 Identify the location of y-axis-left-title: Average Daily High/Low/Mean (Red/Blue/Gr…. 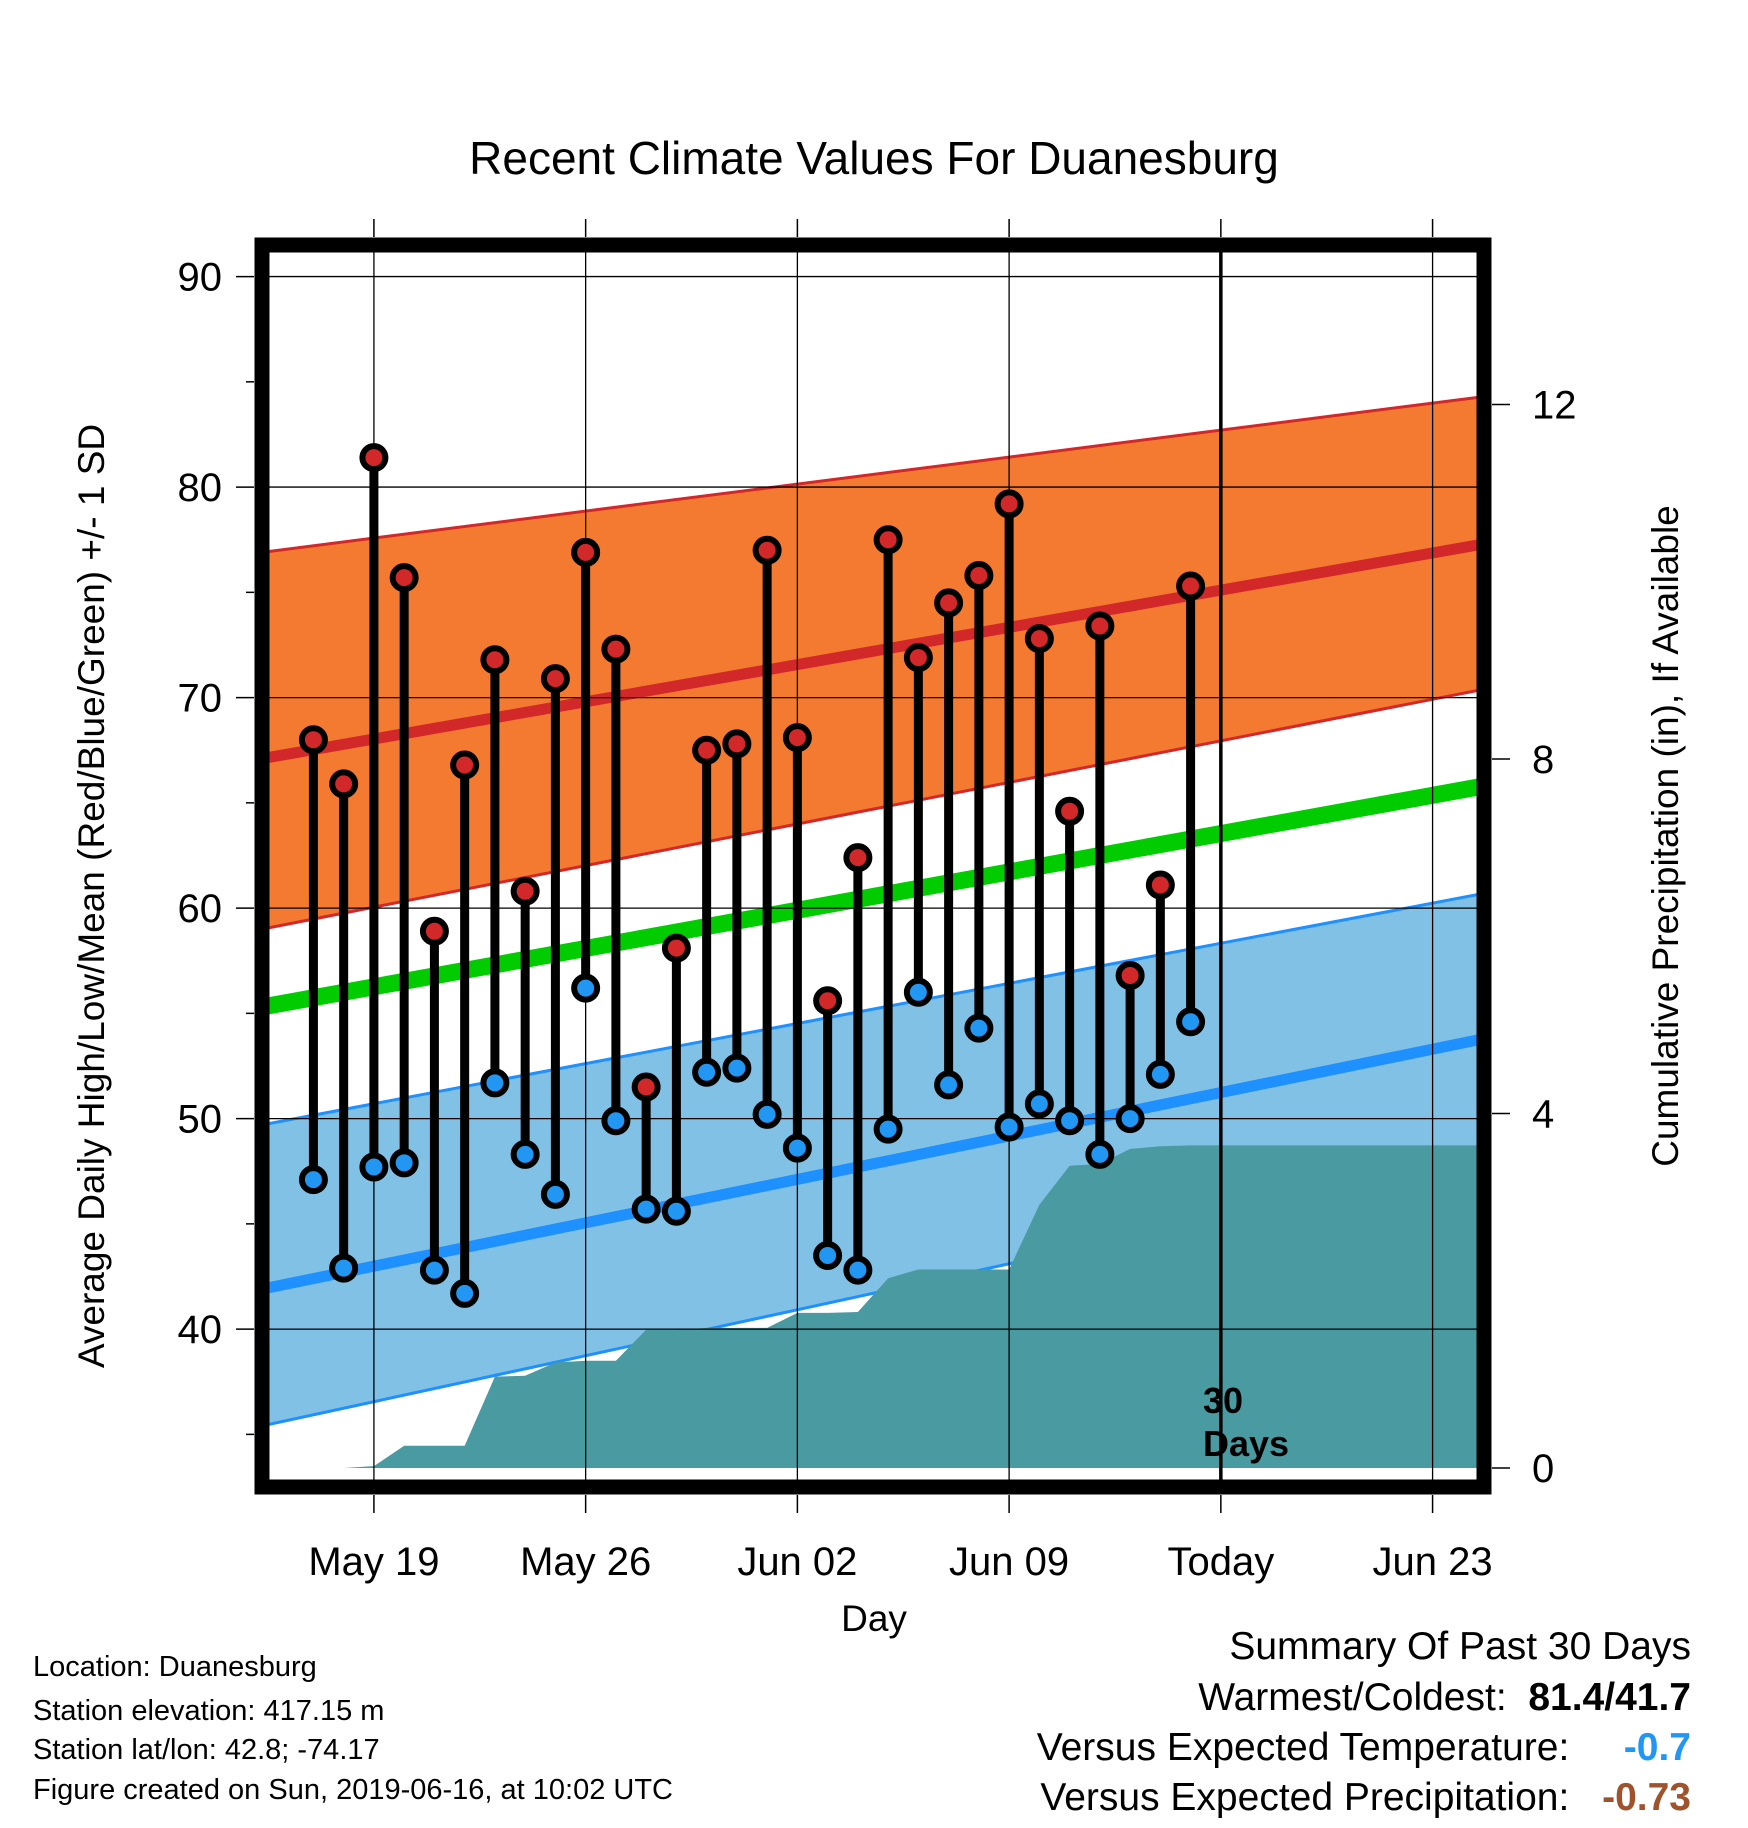
(91, 896).